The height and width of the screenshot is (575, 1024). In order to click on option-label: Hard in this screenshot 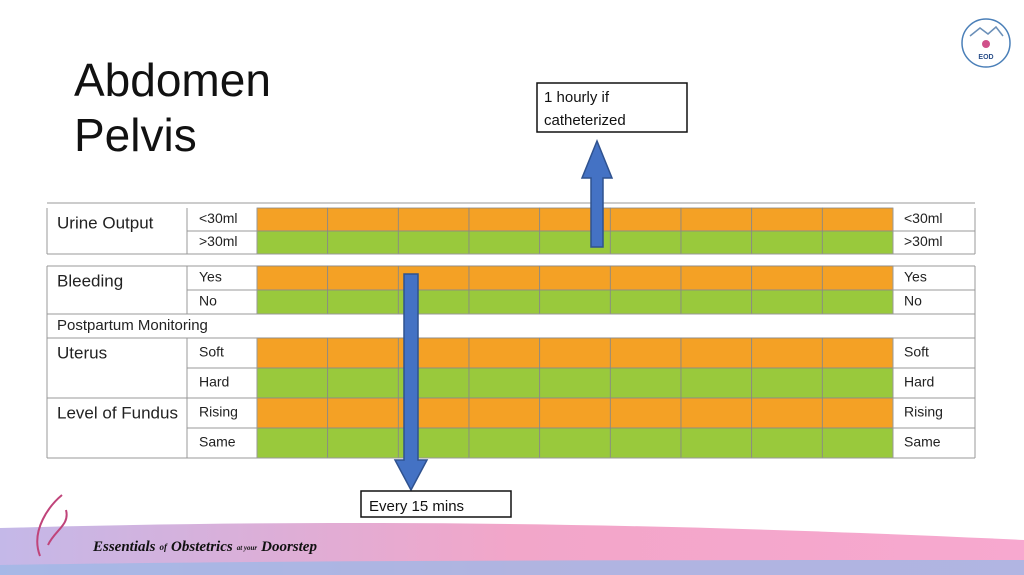, I will do `click(214, 382)`.